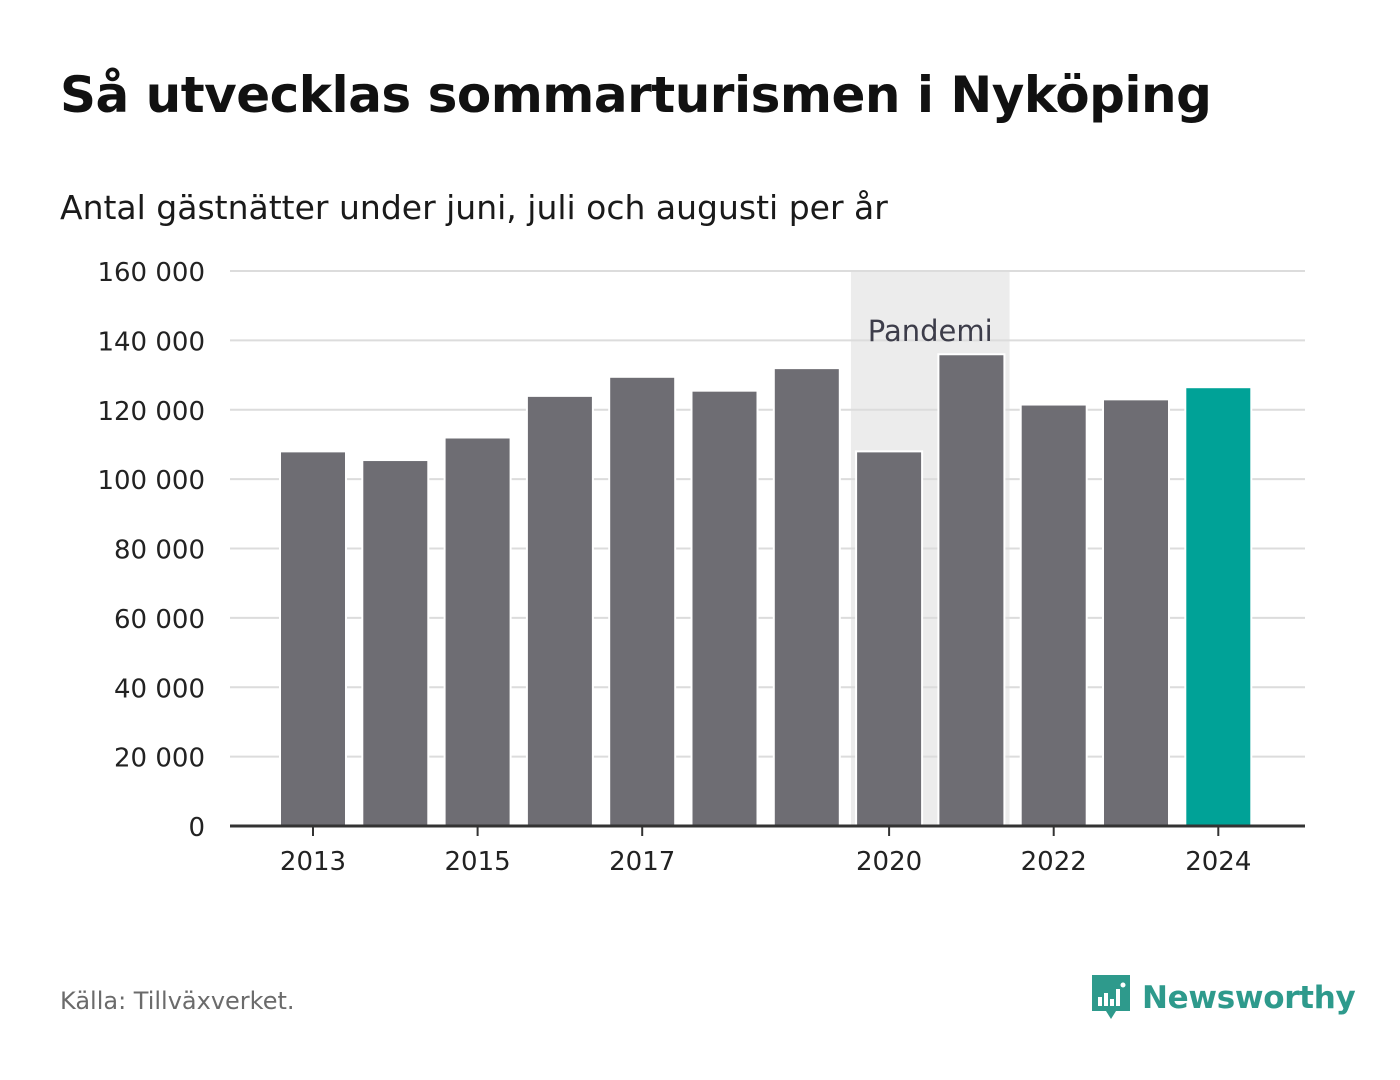 This screenshot has width=1400, height=1080. I want to click on y-tick-label: 140 000, so click(151, 342).